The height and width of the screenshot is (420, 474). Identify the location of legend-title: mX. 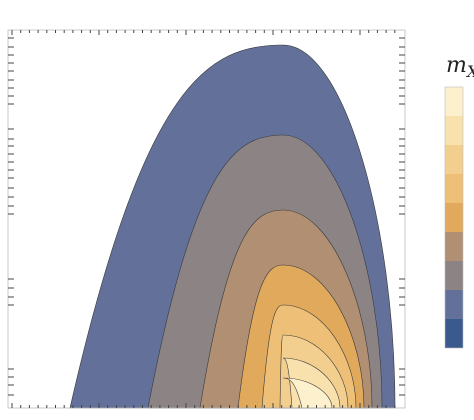
(460, 67).